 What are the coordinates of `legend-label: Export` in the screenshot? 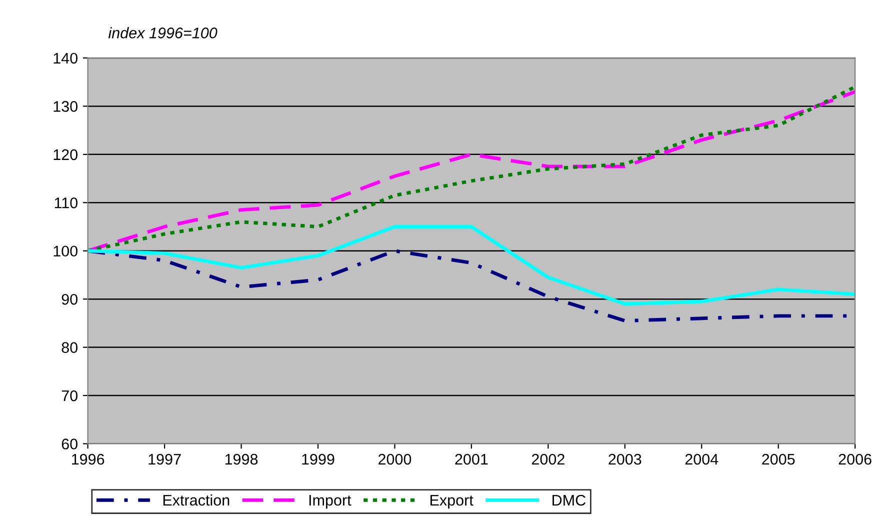 It's located at (452, 501).